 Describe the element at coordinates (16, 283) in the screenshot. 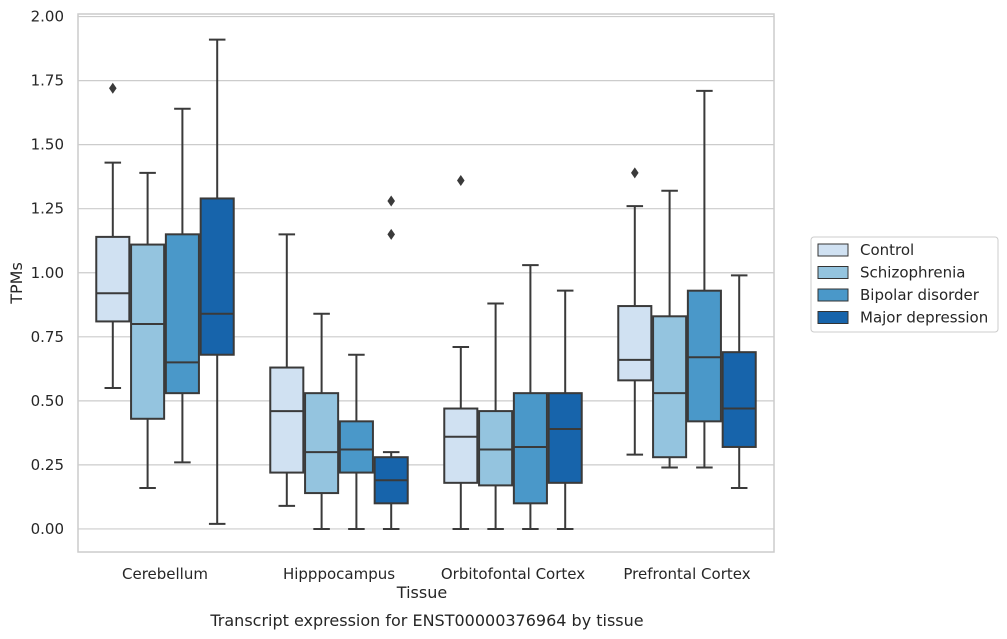

I see `y-axis-label: TPMs` at that location.